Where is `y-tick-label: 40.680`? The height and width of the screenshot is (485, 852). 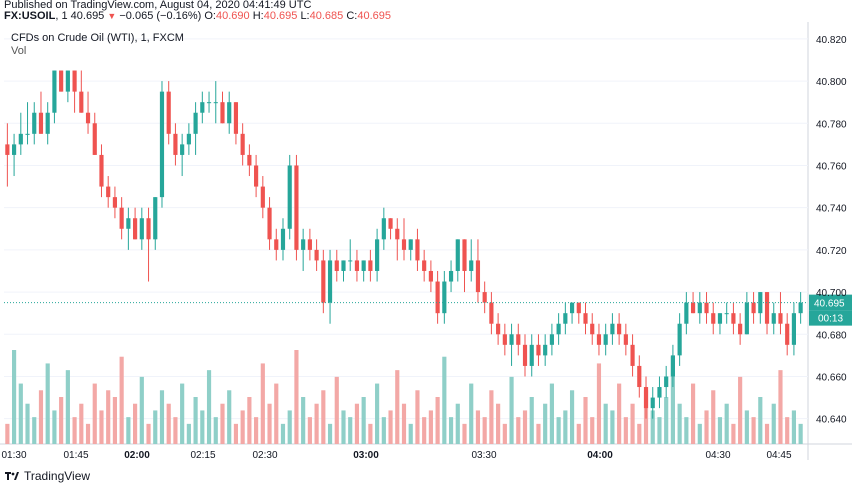
y-tick-label: 40.680 is located at coordinates (831, 335).